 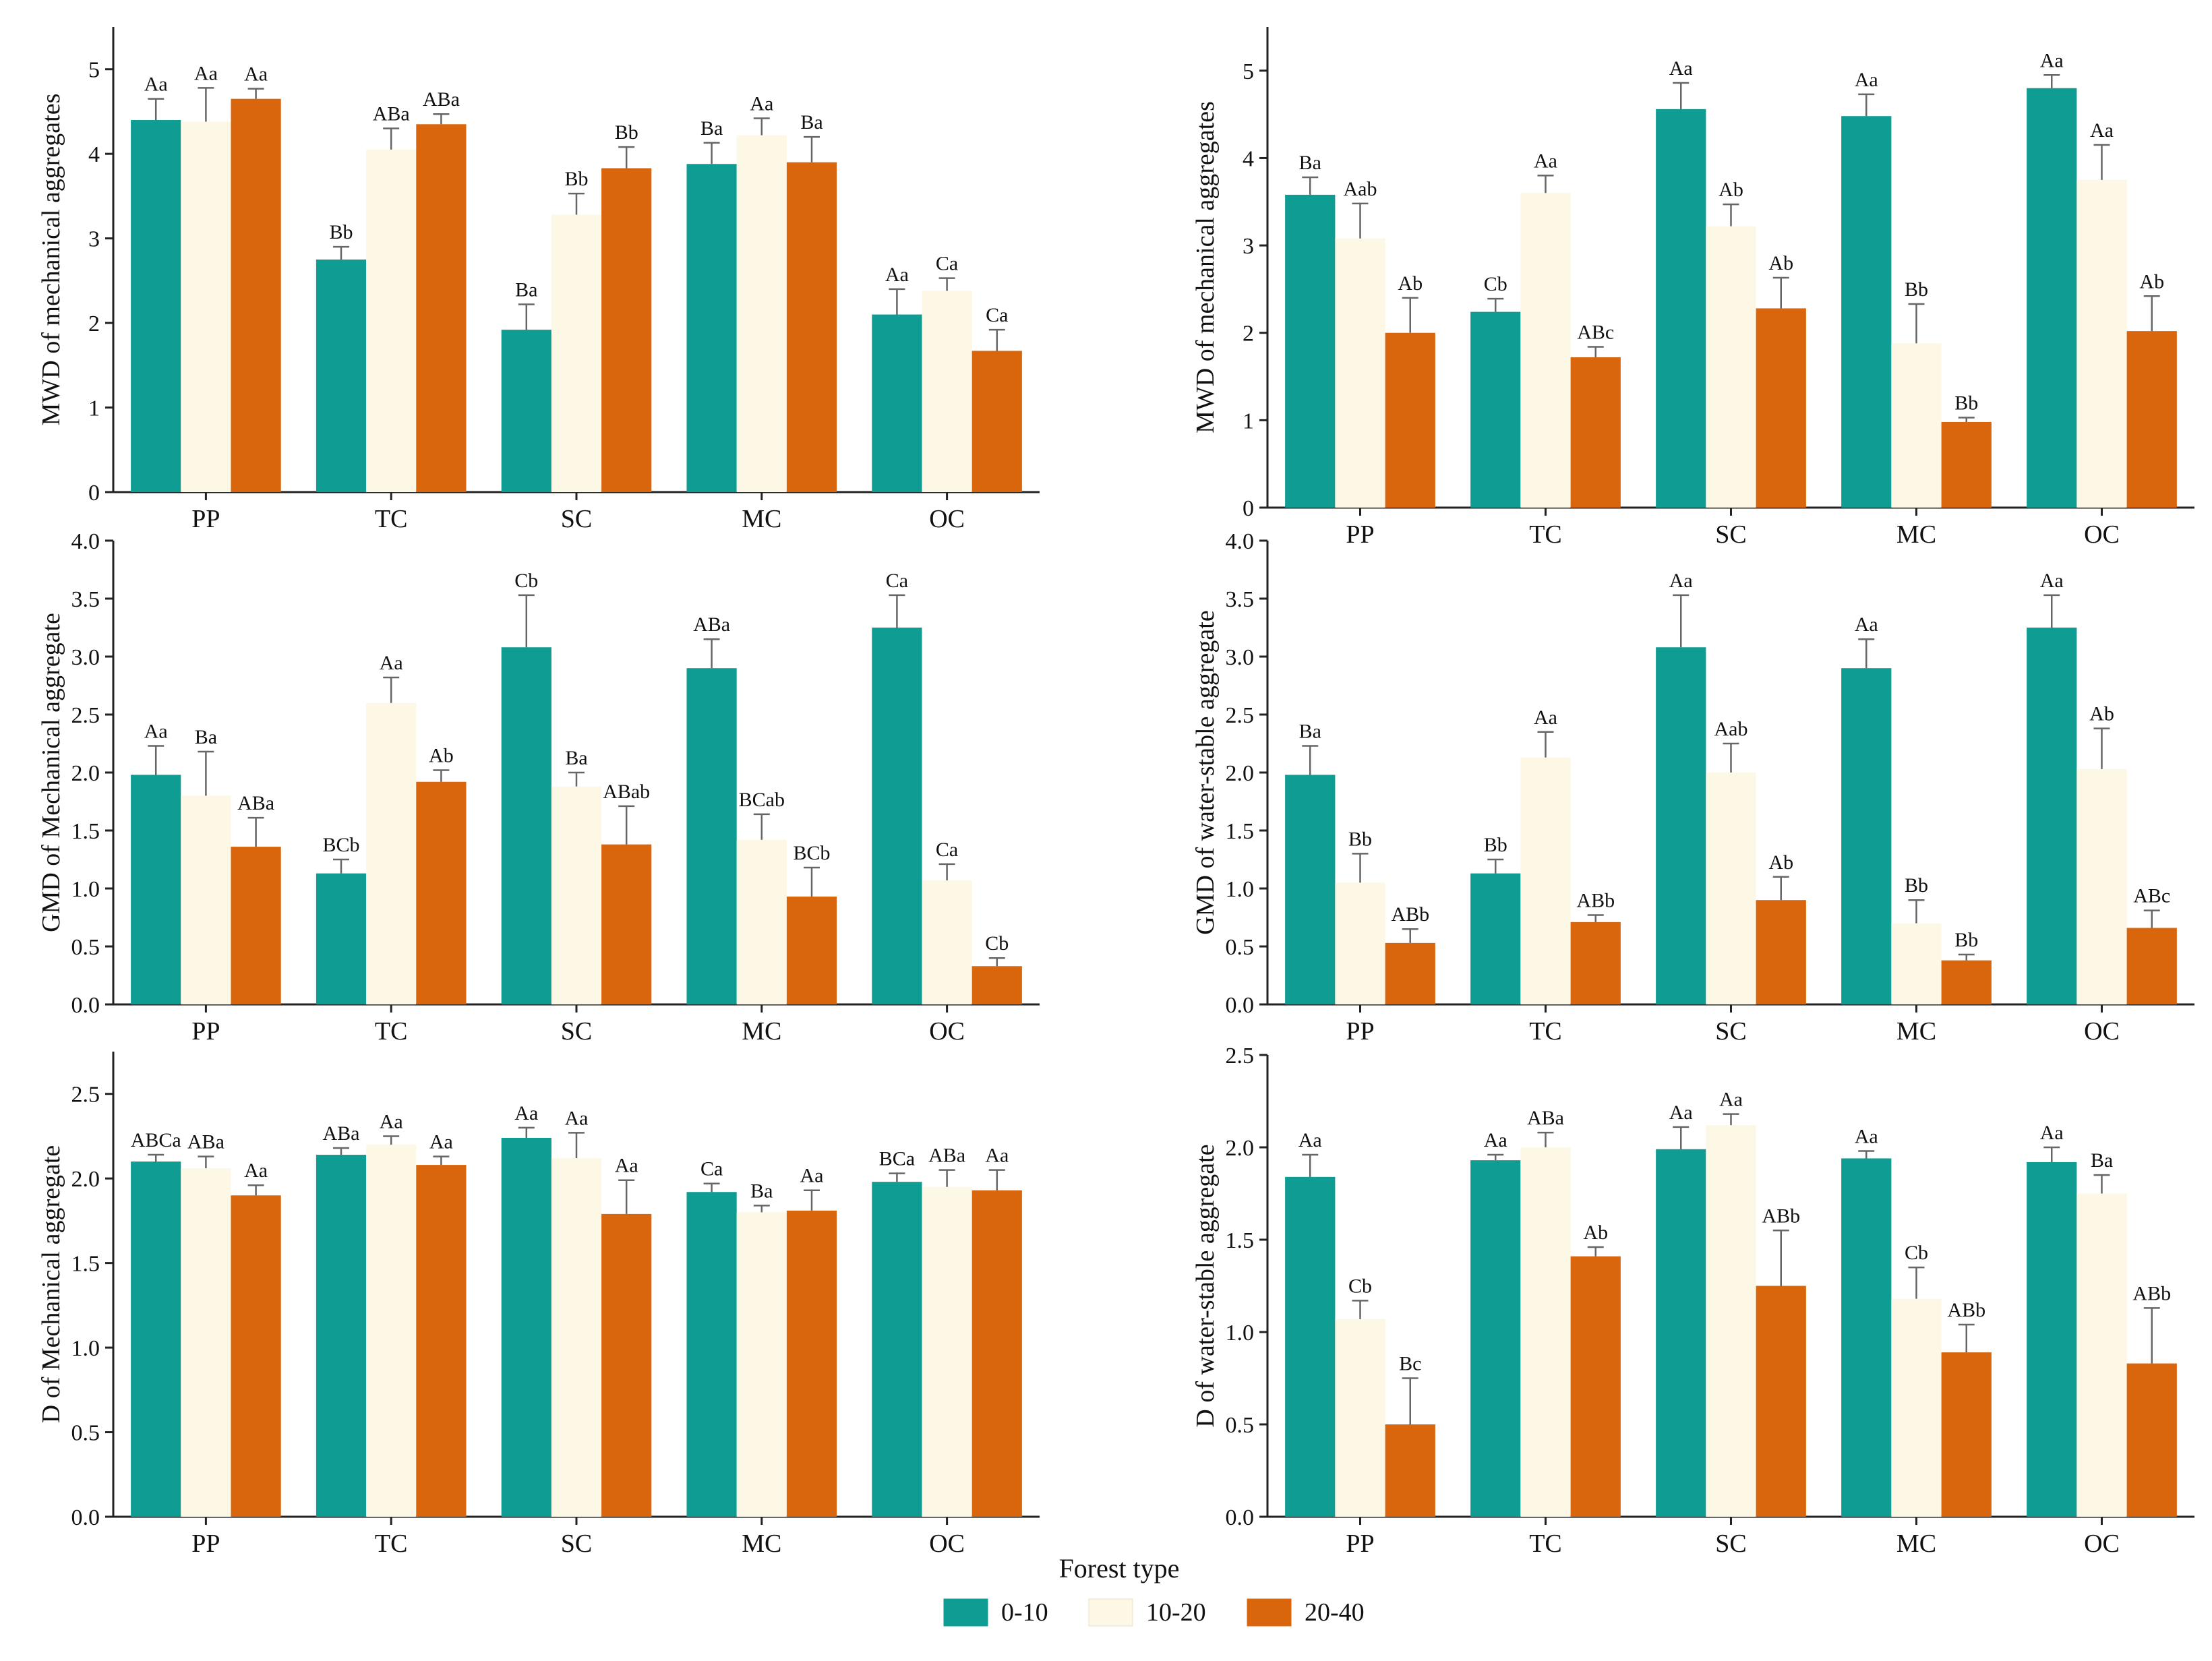 I want to click on y-tick-label: 5, so click(x=1248, y=71).